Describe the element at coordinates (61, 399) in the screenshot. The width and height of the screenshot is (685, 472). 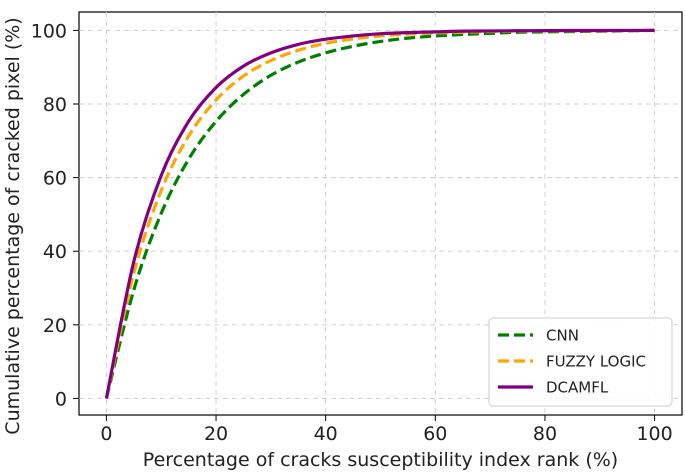
I see `y-tick-label: 0` at that location.